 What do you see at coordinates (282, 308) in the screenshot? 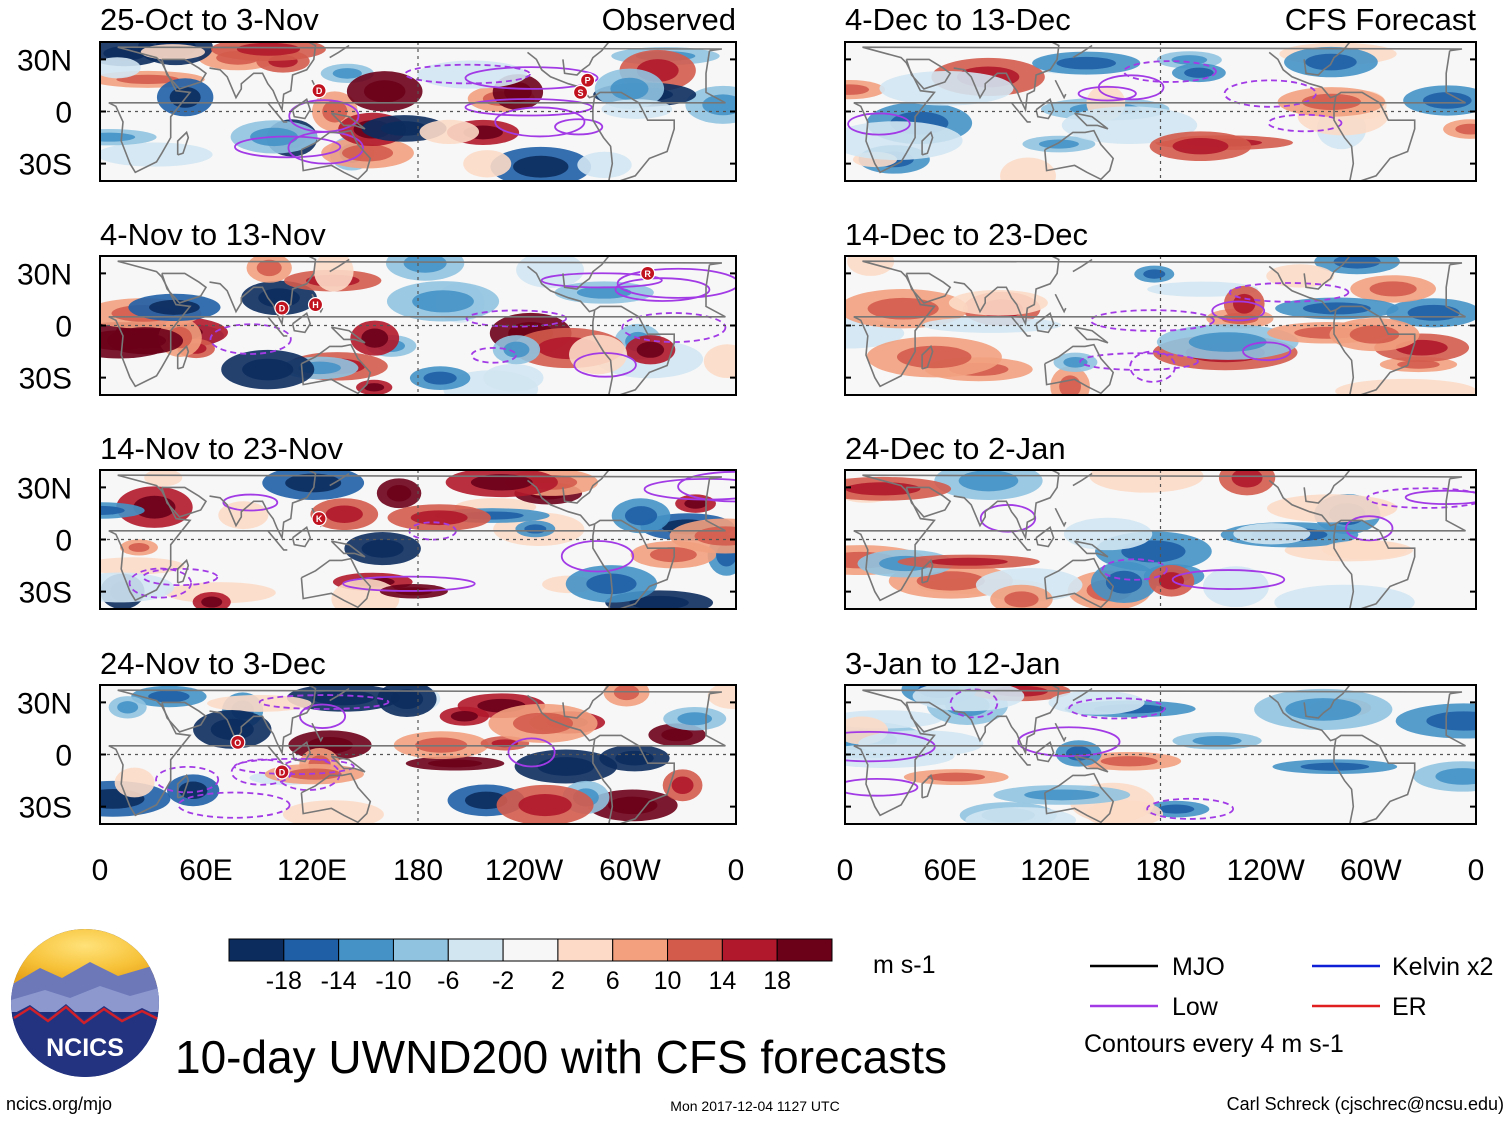
I see `storm-marker: D` at bounding box center [282, 308].